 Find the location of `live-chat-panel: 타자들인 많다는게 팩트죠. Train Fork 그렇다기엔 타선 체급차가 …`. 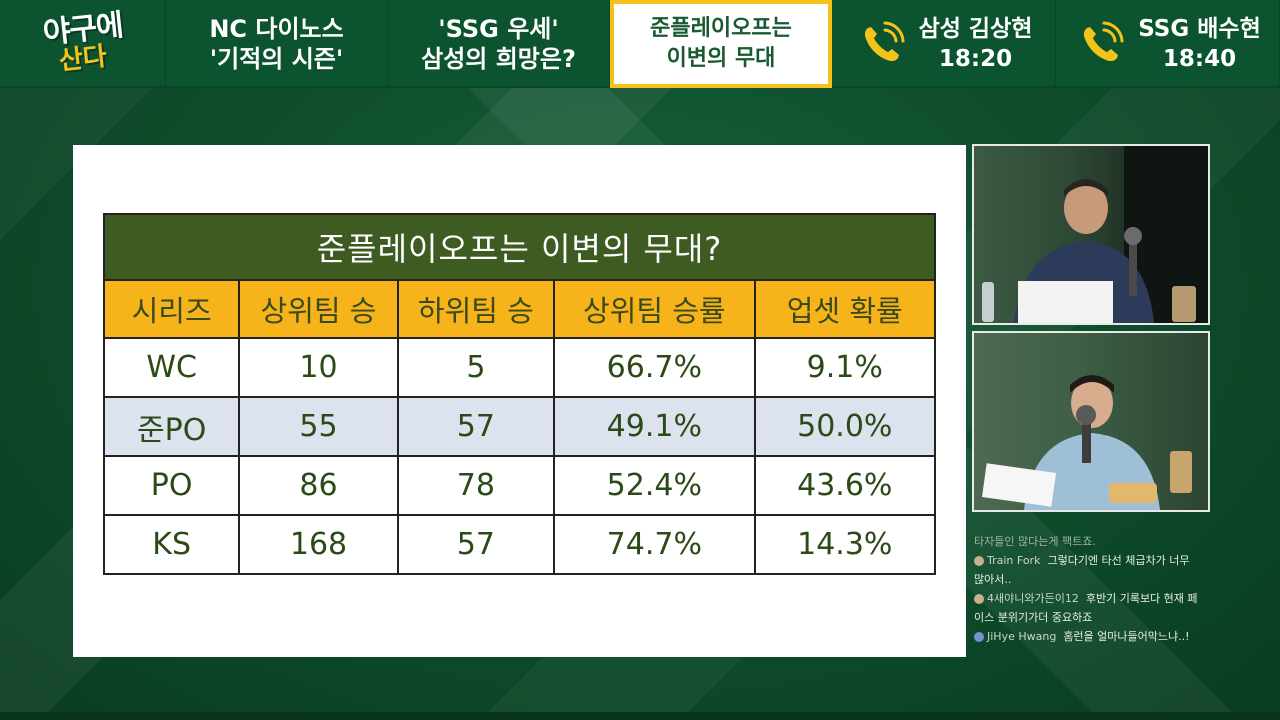

live-chat-panel: 타자들인 많다는게 팩트죠. Train Fork 그렇다기엔 타선 체급차가 … is located at coordinates (1124, 589).